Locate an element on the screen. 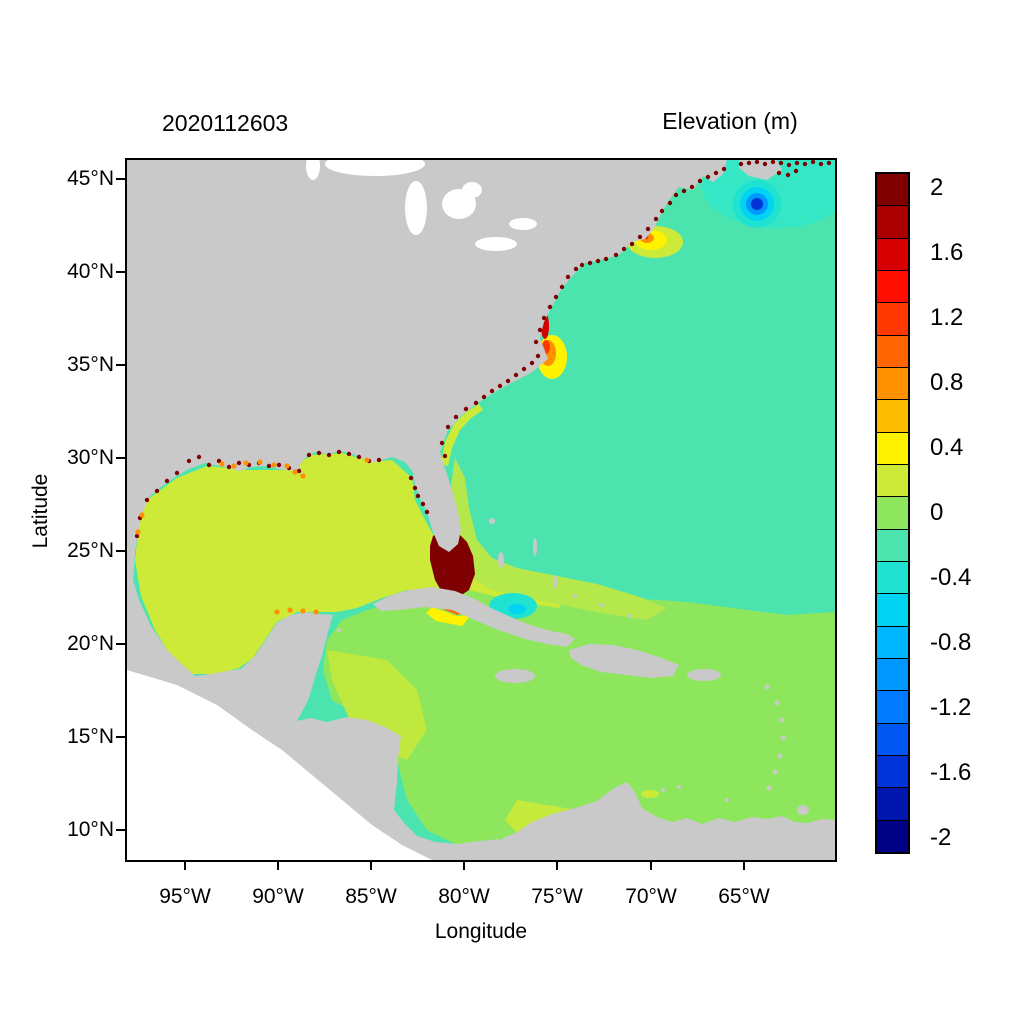 The height and width of the screenshot is (1024, 1024). land-turks-island is located at coordinates (630, 616).